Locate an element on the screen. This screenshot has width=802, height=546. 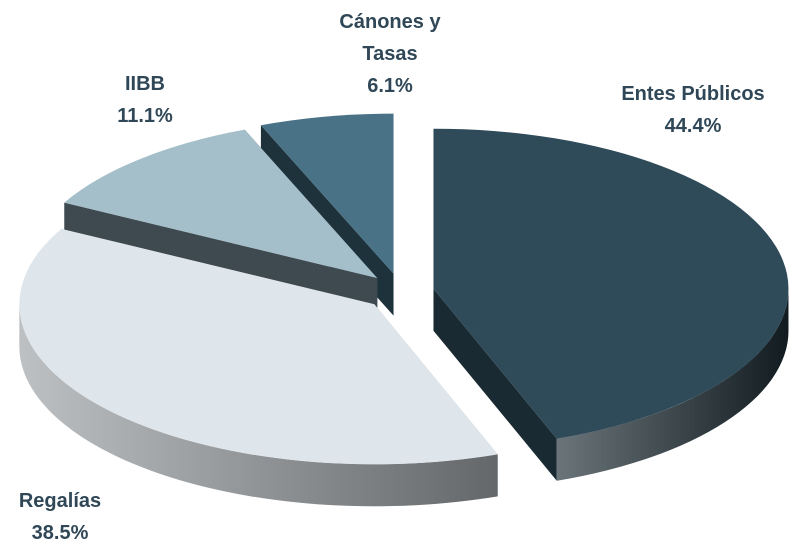
slice-label: IIBB 11.1% is located at coordinates (145, 100).